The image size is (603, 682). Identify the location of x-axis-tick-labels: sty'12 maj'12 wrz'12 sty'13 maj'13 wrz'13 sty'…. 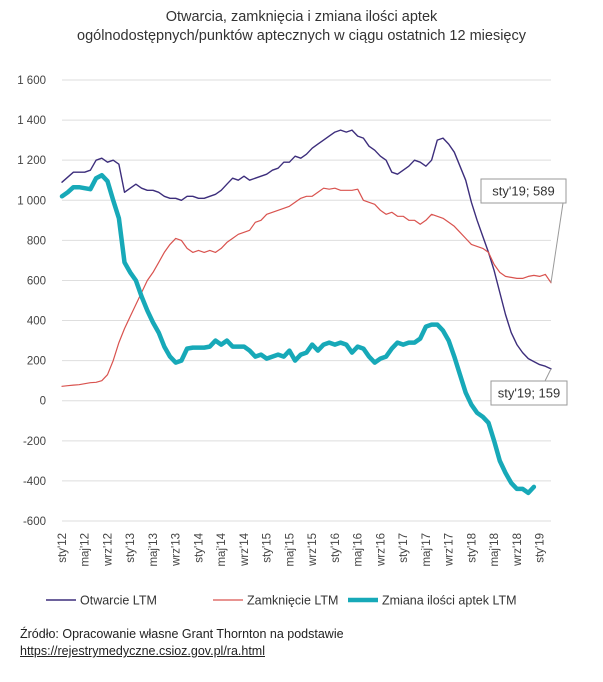
(302, 549).